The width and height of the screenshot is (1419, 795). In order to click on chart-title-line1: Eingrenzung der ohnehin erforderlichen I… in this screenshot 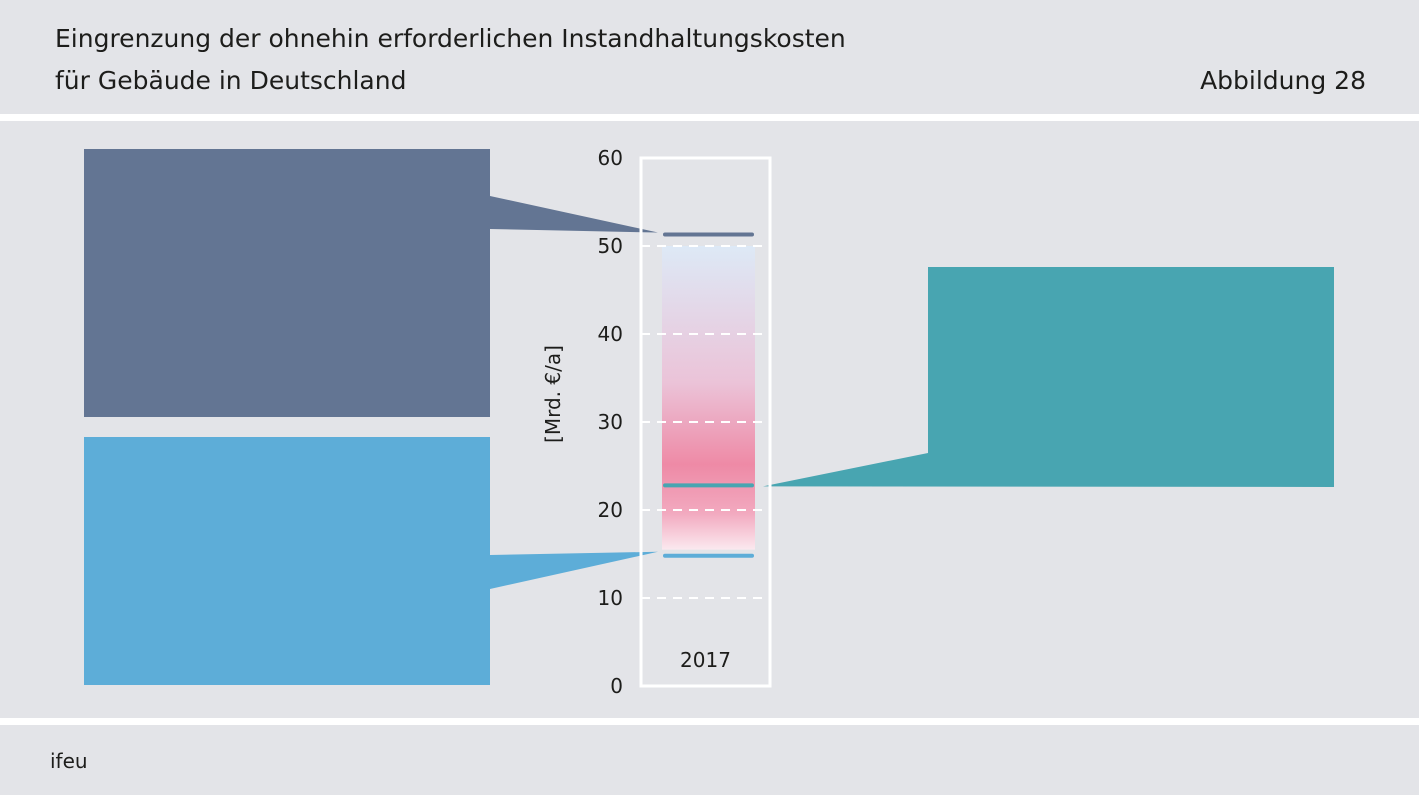, I will do `click(450, 38)`.